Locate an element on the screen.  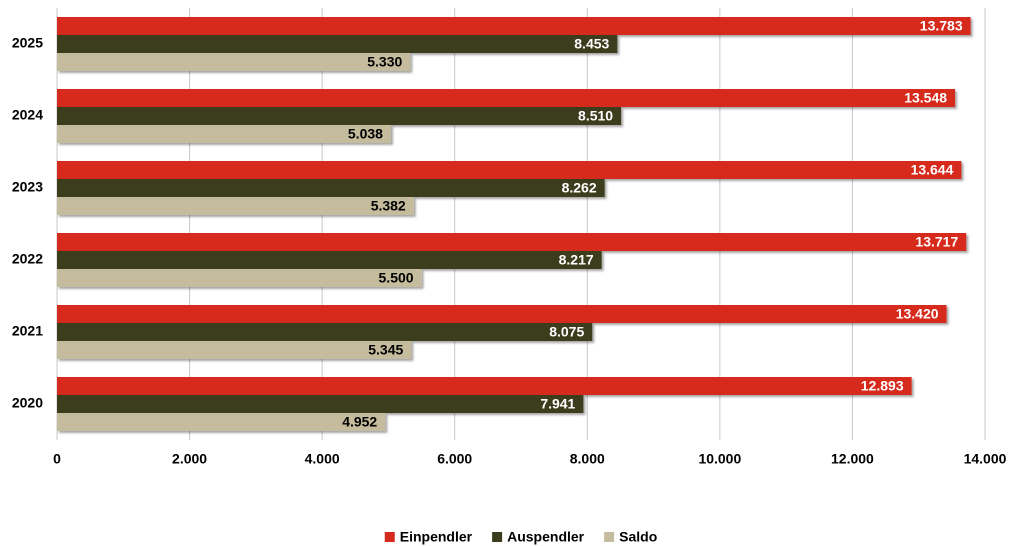
y-tick-label: 2023 is located at coordinates (27, 187).